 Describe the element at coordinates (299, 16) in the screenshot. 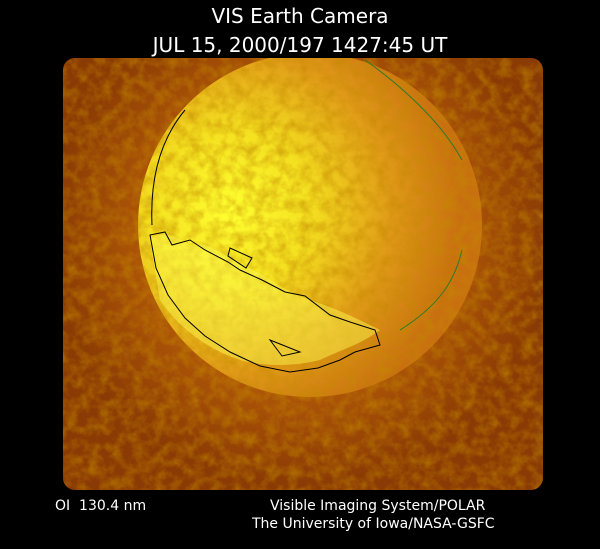

I see `title: VIS Earth Camera` at that location.